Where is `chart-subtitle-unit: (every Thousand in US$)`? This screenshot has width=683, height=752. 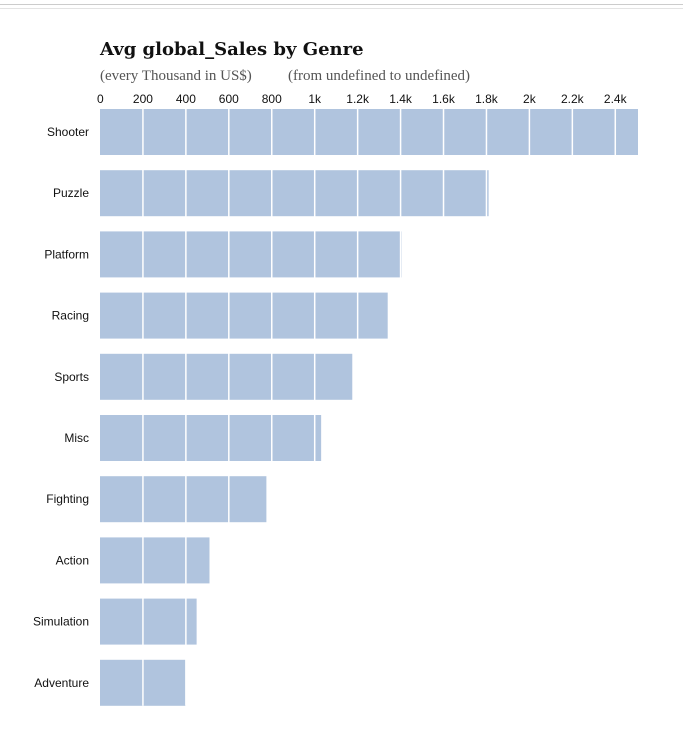 chart-subtitle-unit: (every Thousand in US$) is located at coordinates (176, 76).